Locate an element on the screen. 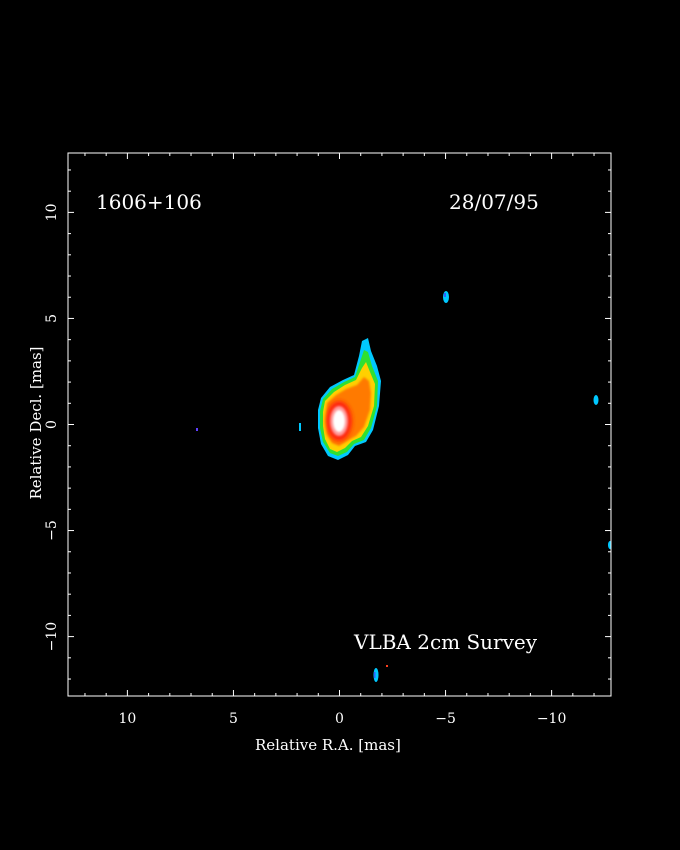 This screenshot has width=680, height=850. core-white is located at coordinates (339, 421).